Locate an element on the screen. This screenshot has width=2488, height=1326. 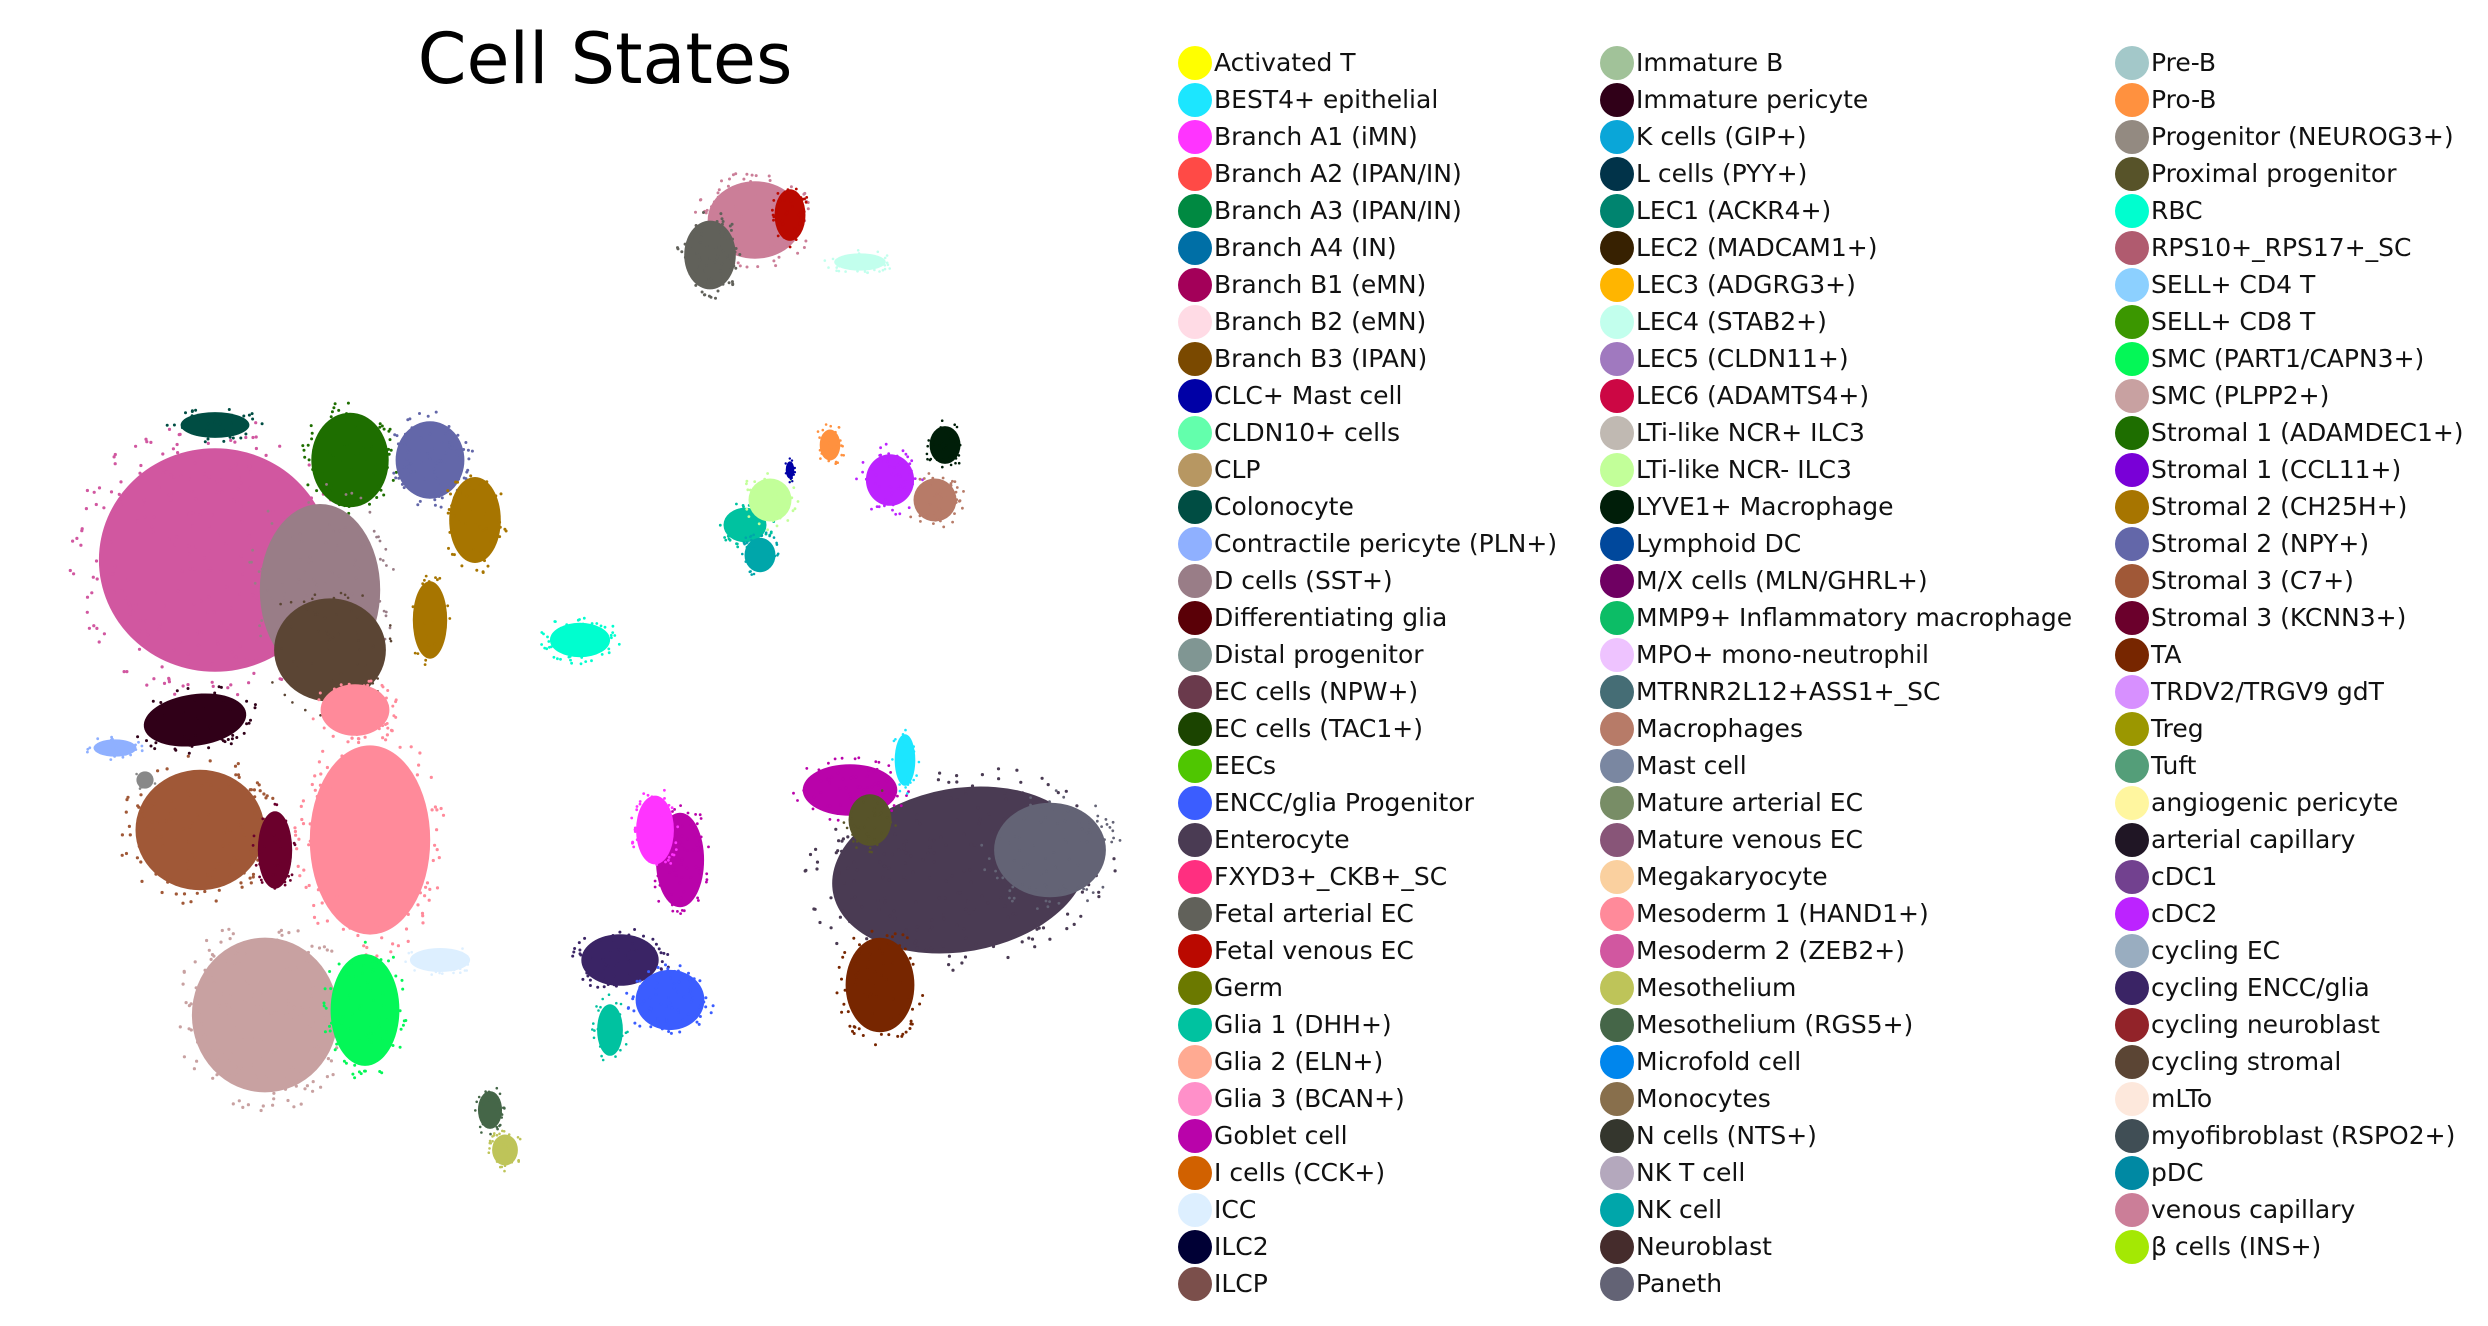
legend-label: TA is located at coordinates (2166, 654).